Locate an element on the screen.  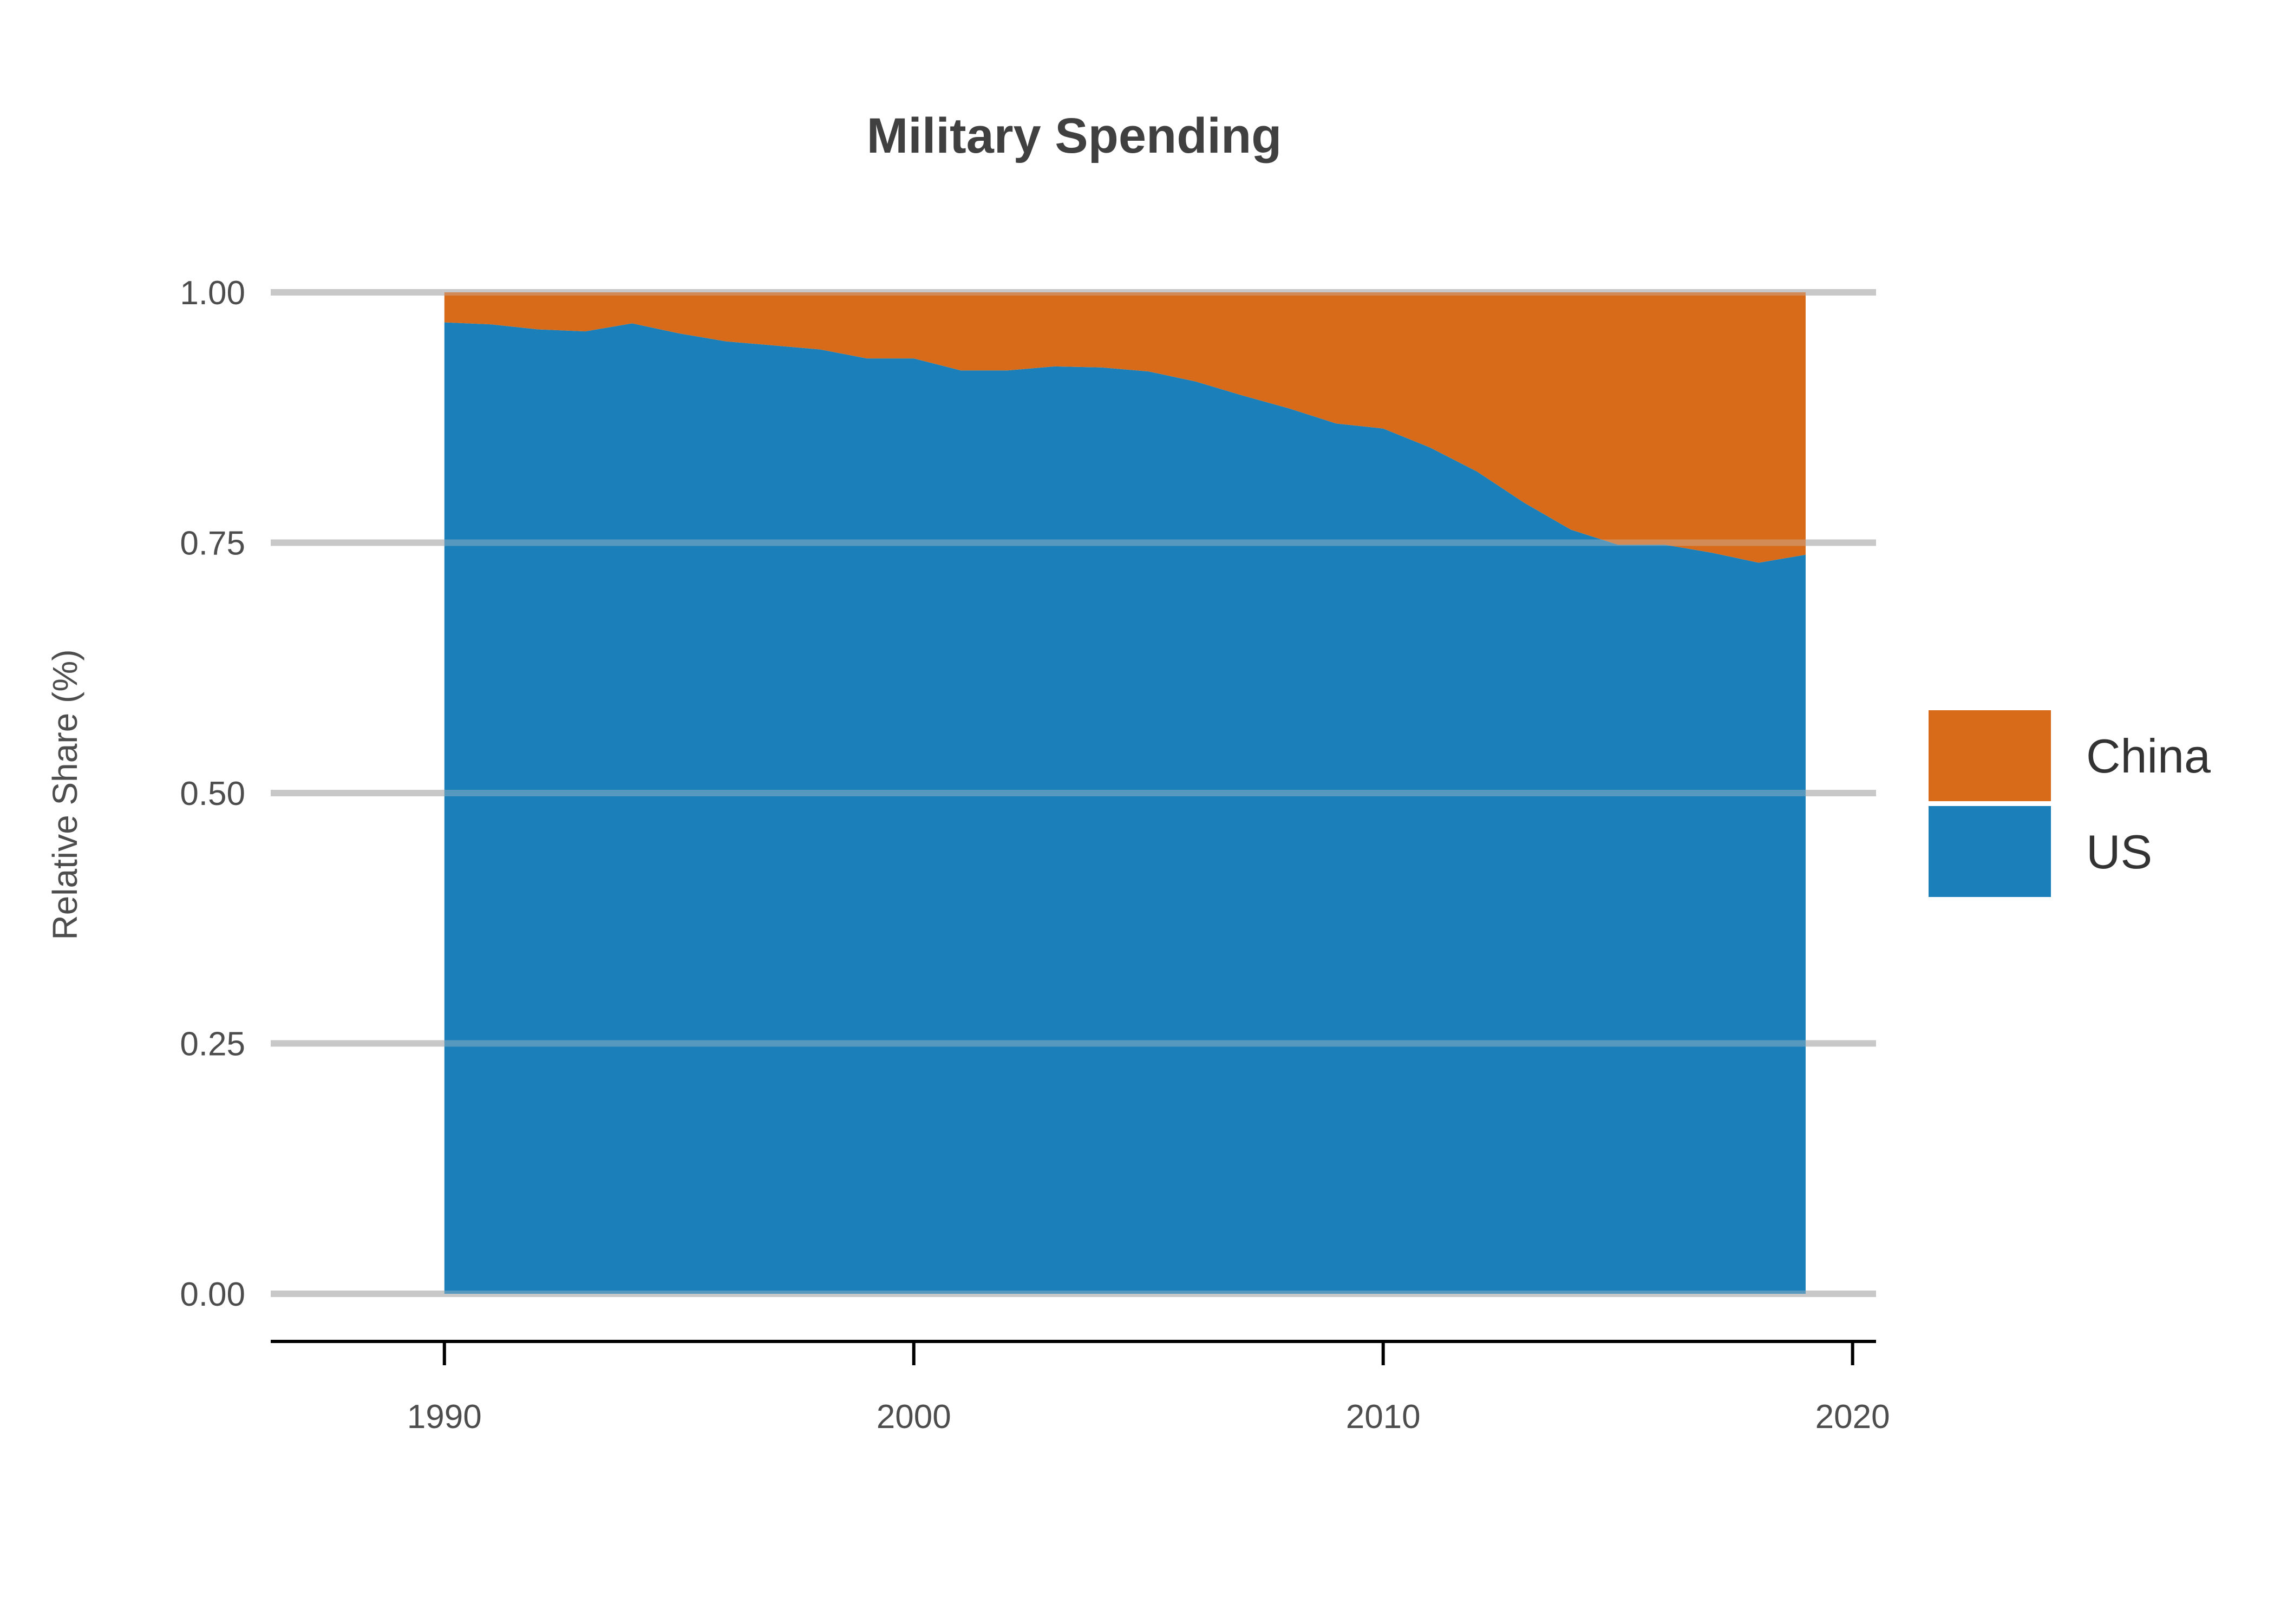
y-axis-ticks: 0.00 0.25 0.50 0.75 1.00 is located at coordinates (213, 794).